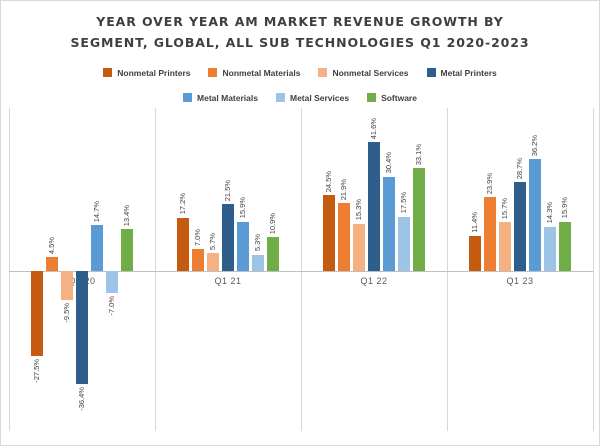 This screenshot has height=447, width=600. What do you see at coordinates (96, 212) in the screenshot?
I see `bar-value-label-metal-materials-q1-20: 14.7%` at bounding box center [96, 212].